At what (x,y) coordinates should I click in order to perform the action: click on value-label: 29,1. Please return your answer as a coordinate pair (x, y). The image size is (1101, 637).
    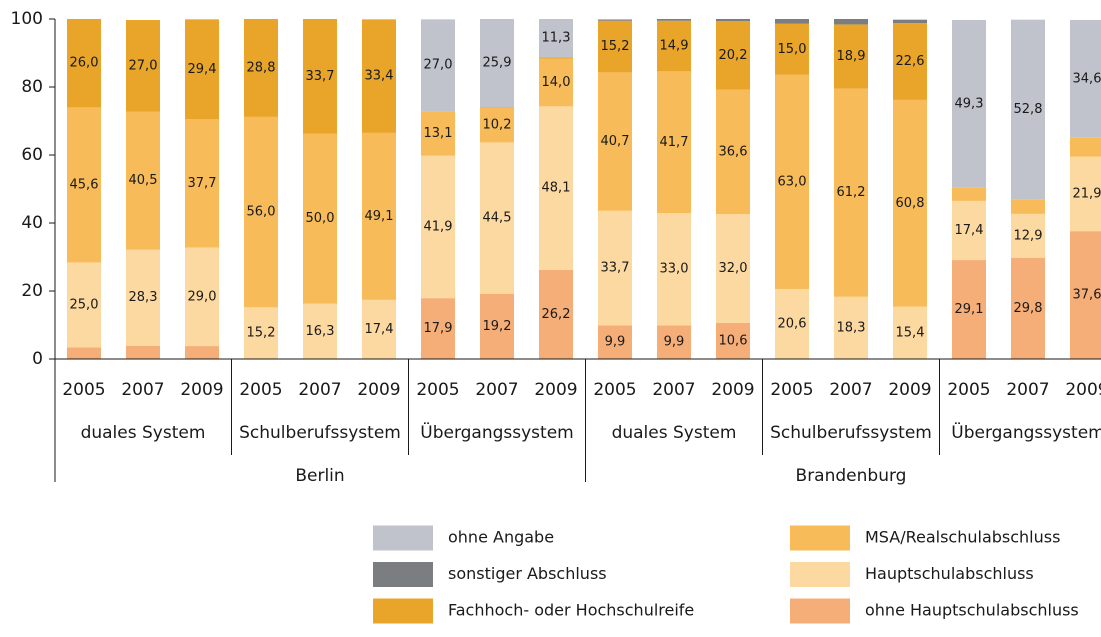
    Looking at the image, I should click on (969, 309).